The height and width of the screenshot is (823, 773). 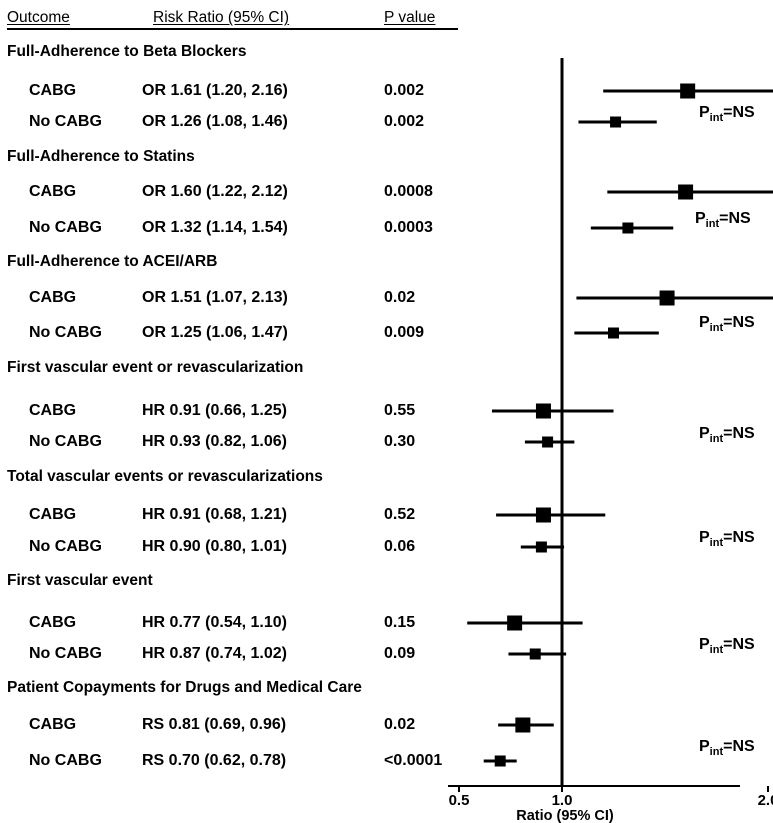 I want to click on group-title: Full-Adherence to Statins, so click(x=101, y=156).